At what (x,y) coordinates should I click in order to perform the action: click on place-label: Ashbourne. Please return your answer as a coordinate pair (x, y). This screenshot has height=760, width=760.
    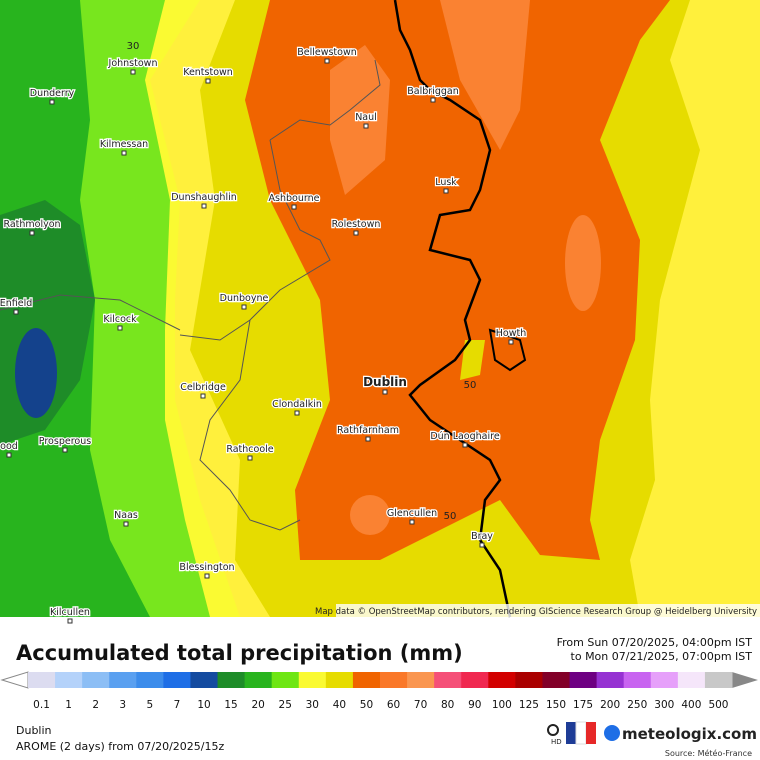
    Looking at the image, I should click on (294, 198).